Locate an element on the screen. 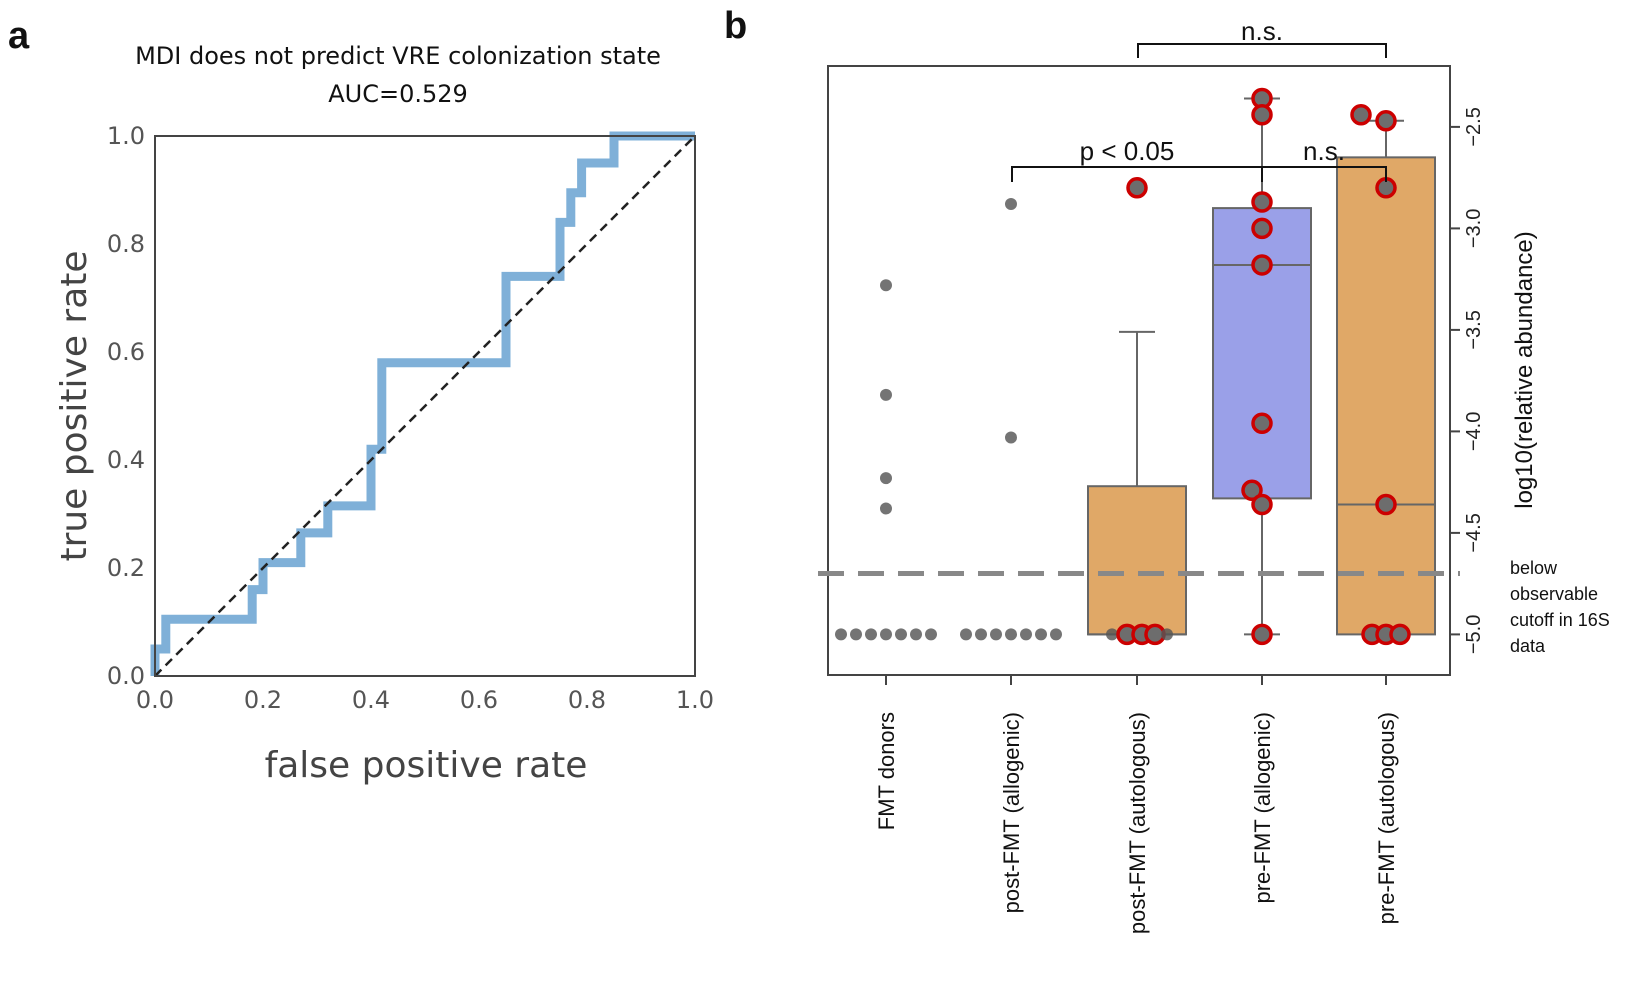 The image size is (1646, 989). x-tick-label: 0.6 is located at coordinates (479, 700).